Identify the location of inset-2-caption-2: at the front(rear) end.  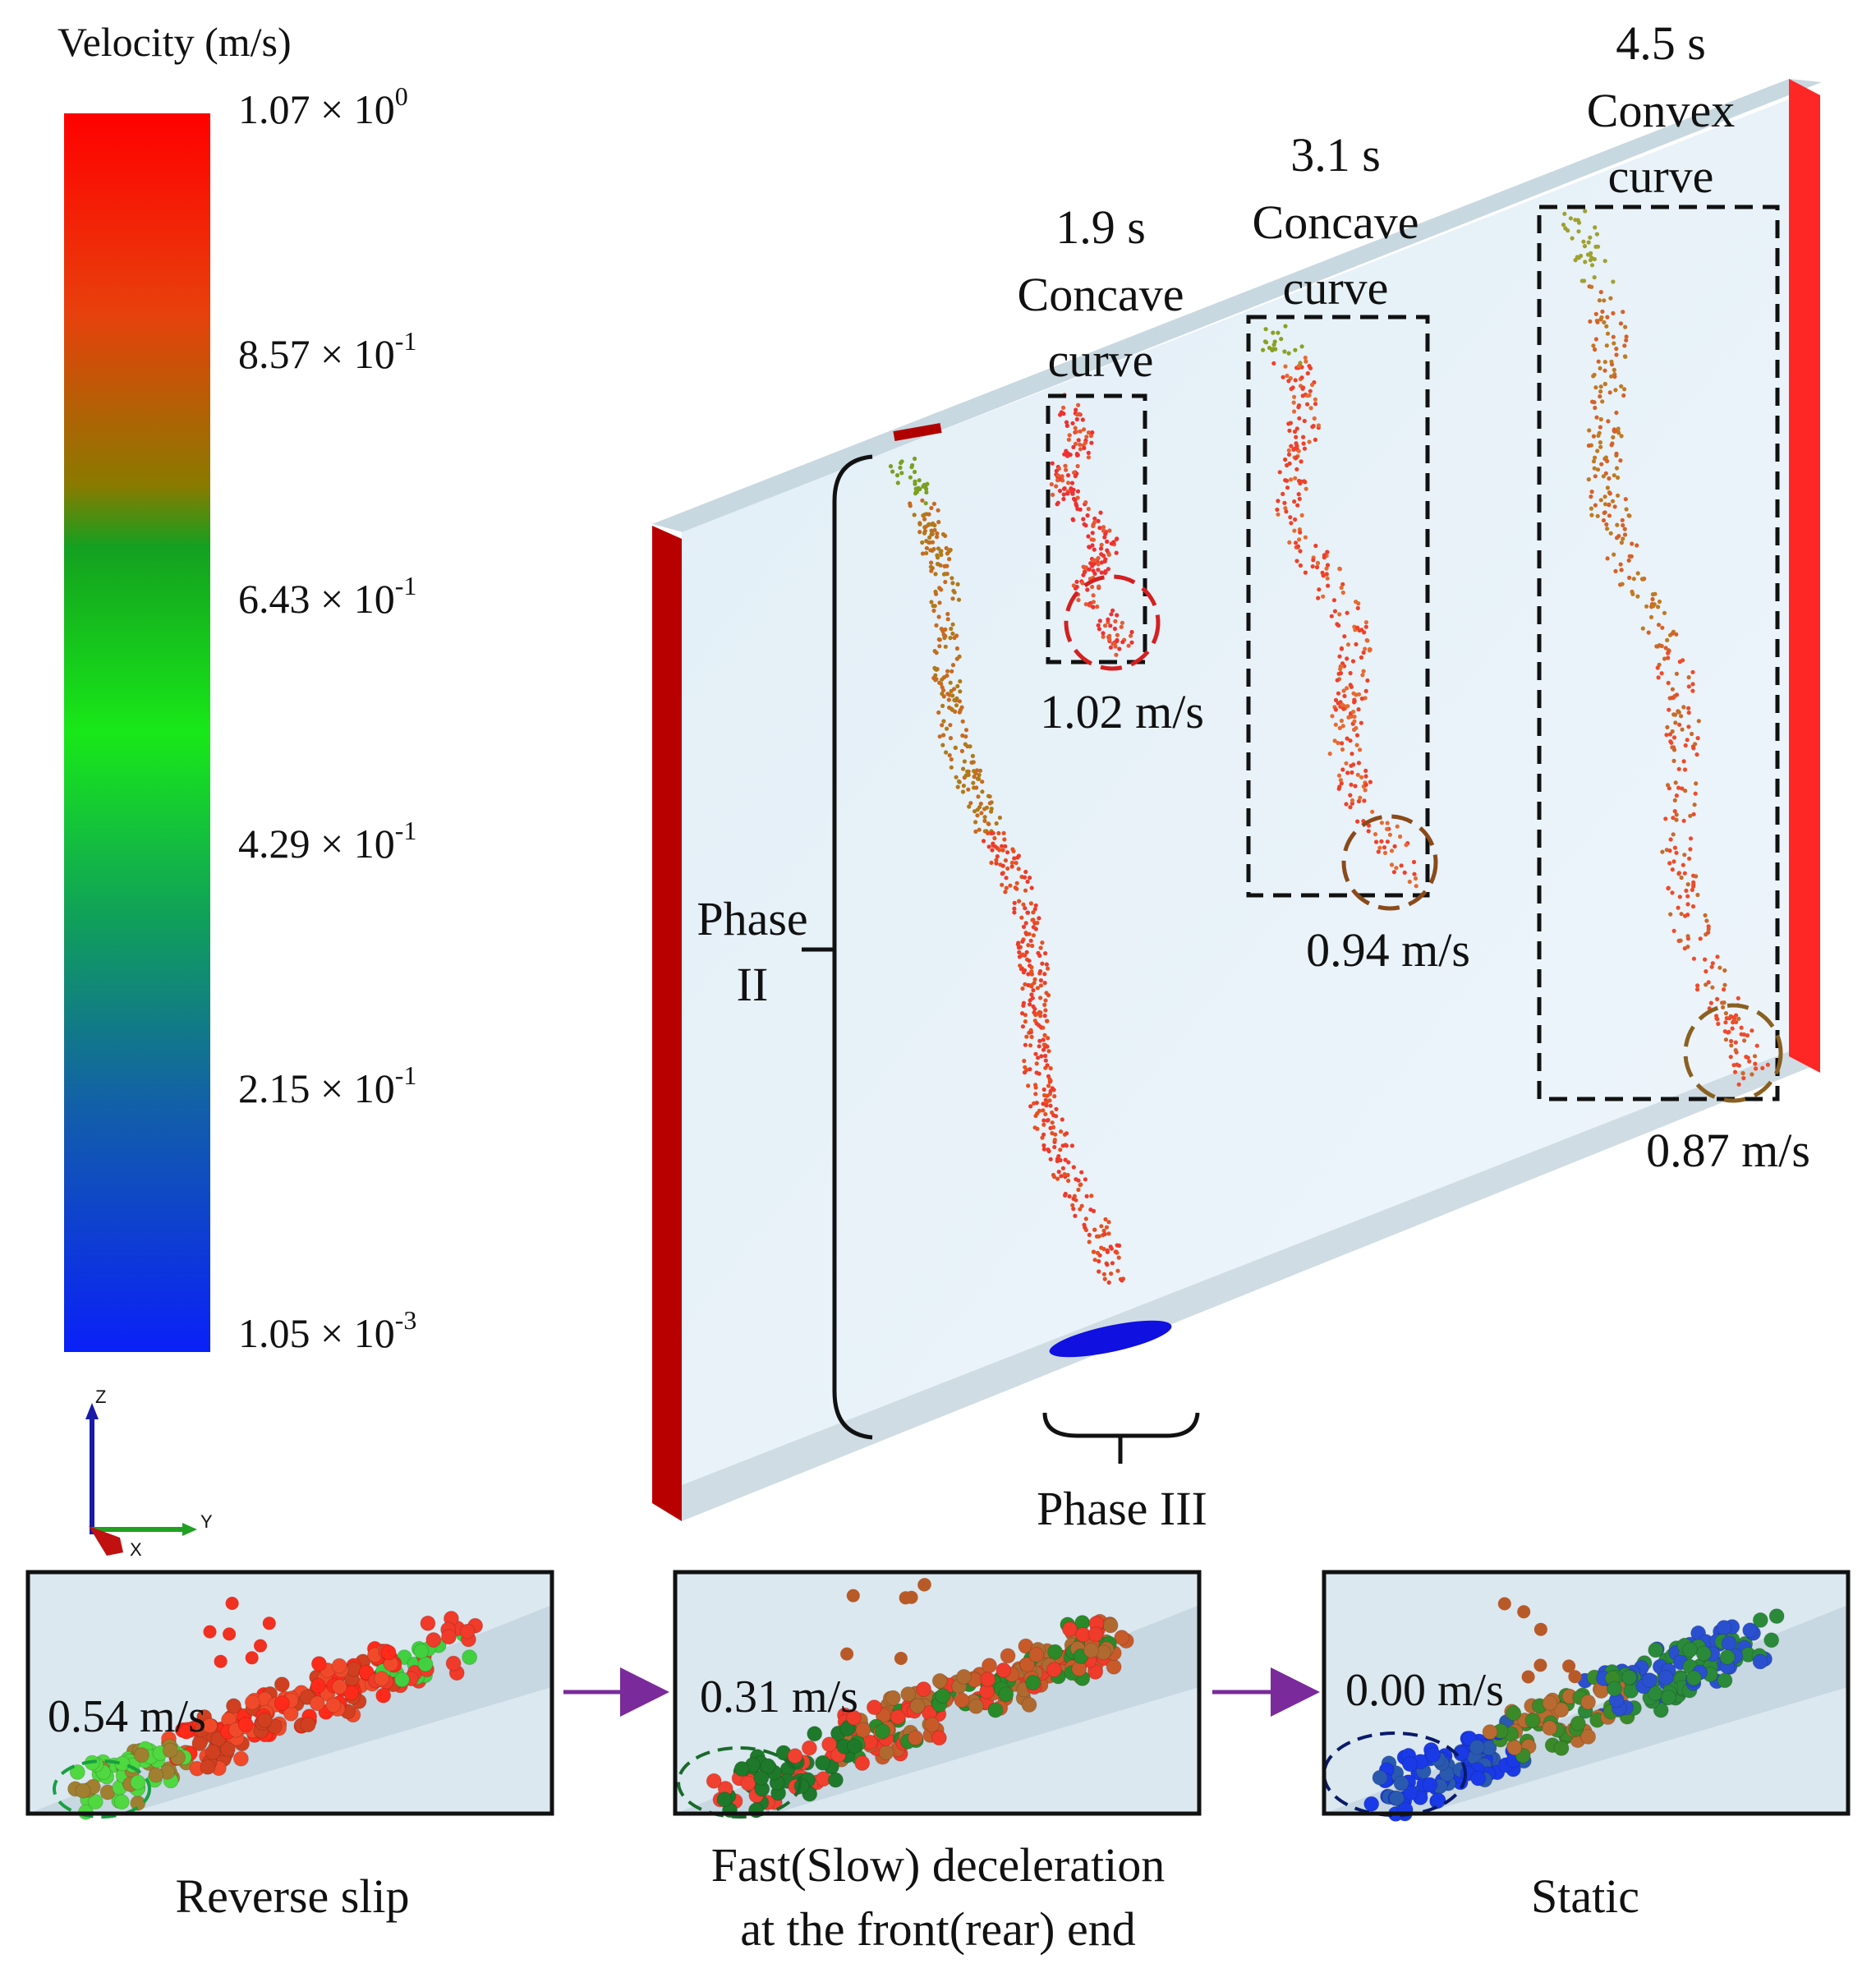
(937, 1929).